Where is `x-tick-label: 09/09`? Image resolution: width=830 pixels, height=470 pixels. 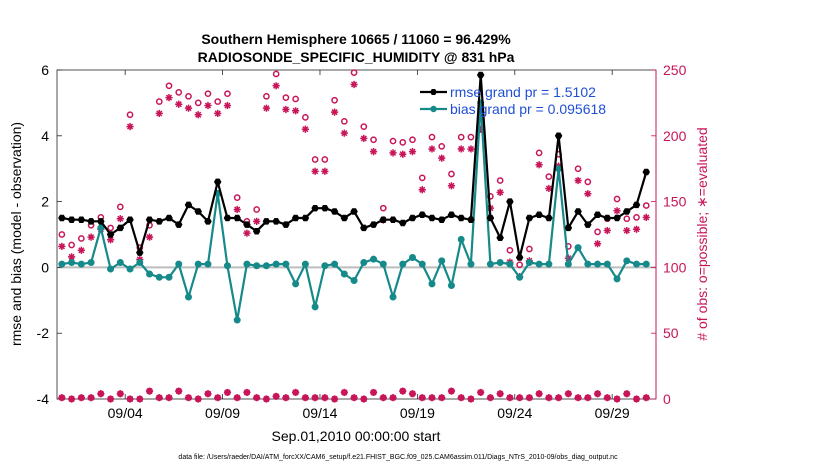
x-tick-label: 09/09 is located at coordinates (222, 413).